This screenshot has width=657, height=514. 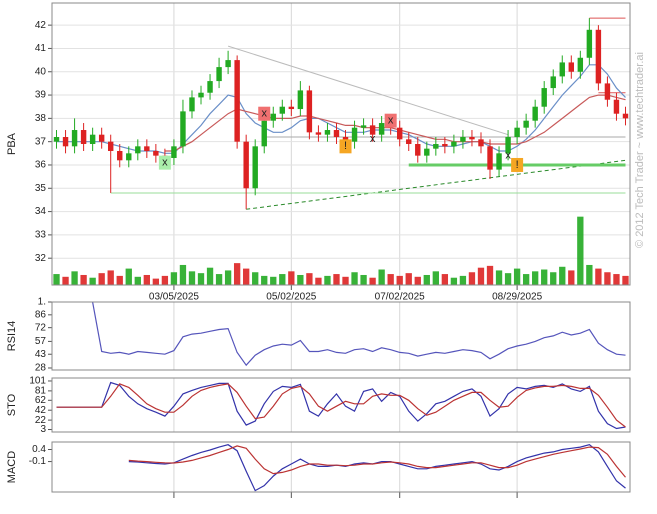 What do you see at coordinates (291, 297) in the screenshot?
I see `x-tick-label: 05/02/2025` at bounding box center [291, 297].